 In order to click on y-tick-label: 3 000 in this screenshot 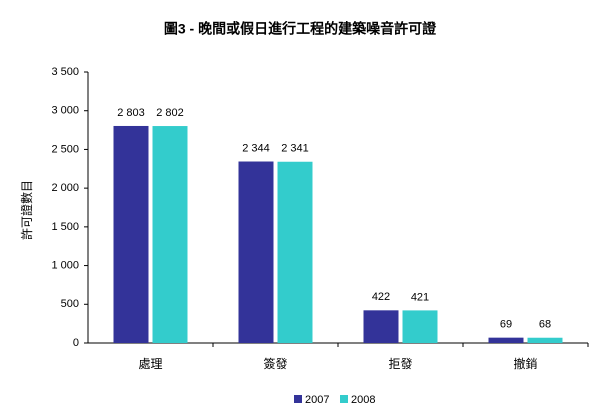, I will do `click(65, 111)`.